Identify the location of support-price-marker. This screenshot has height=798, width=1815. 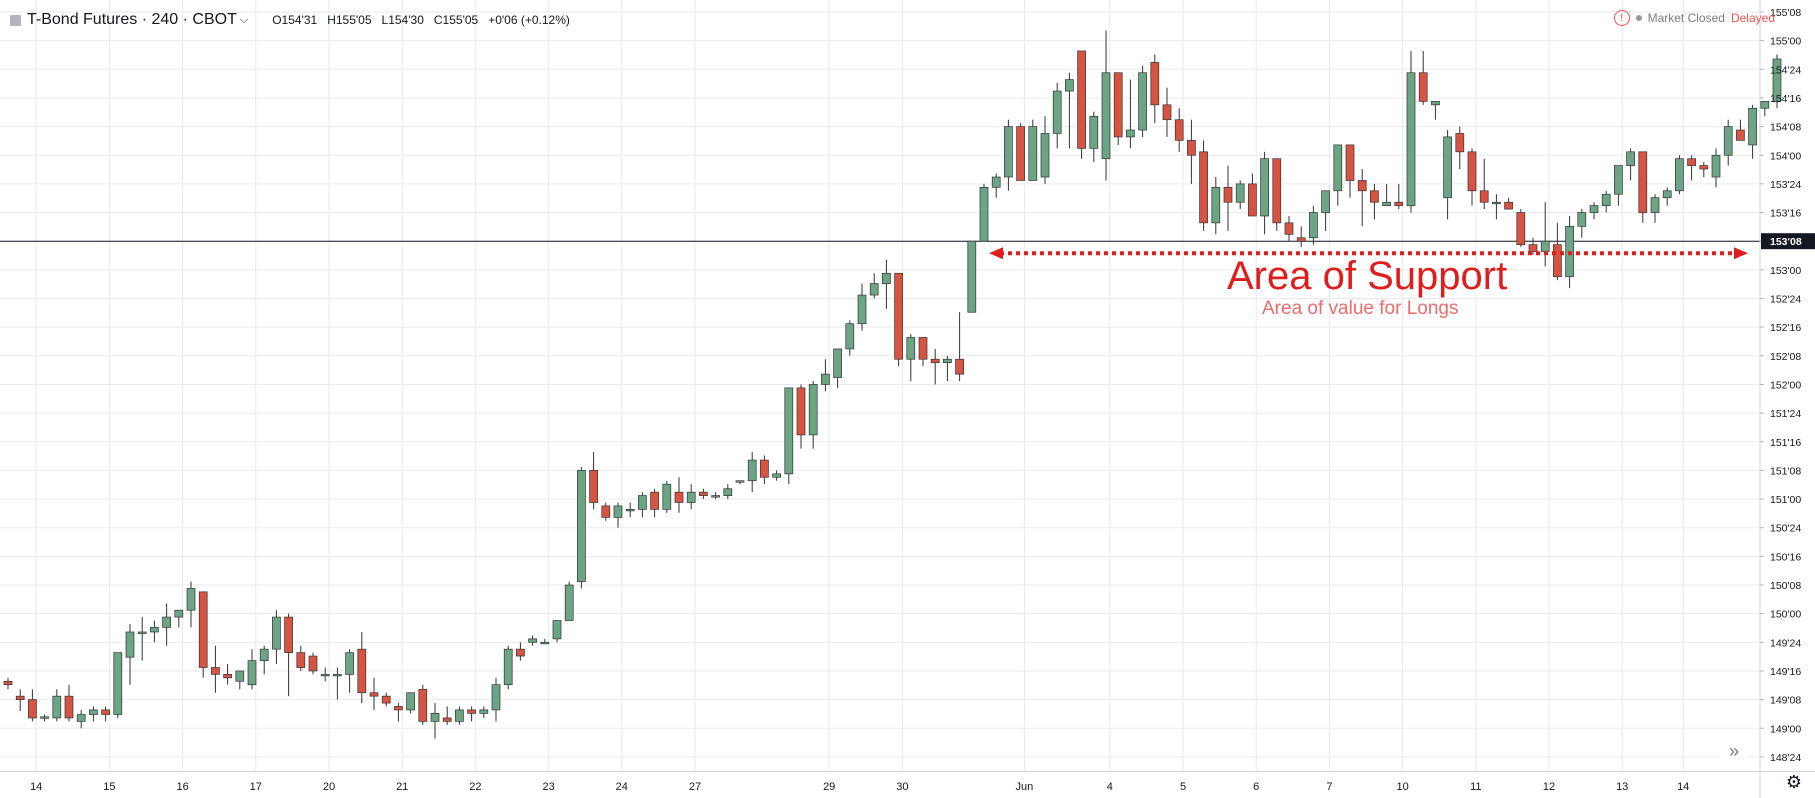
(1788, 241).